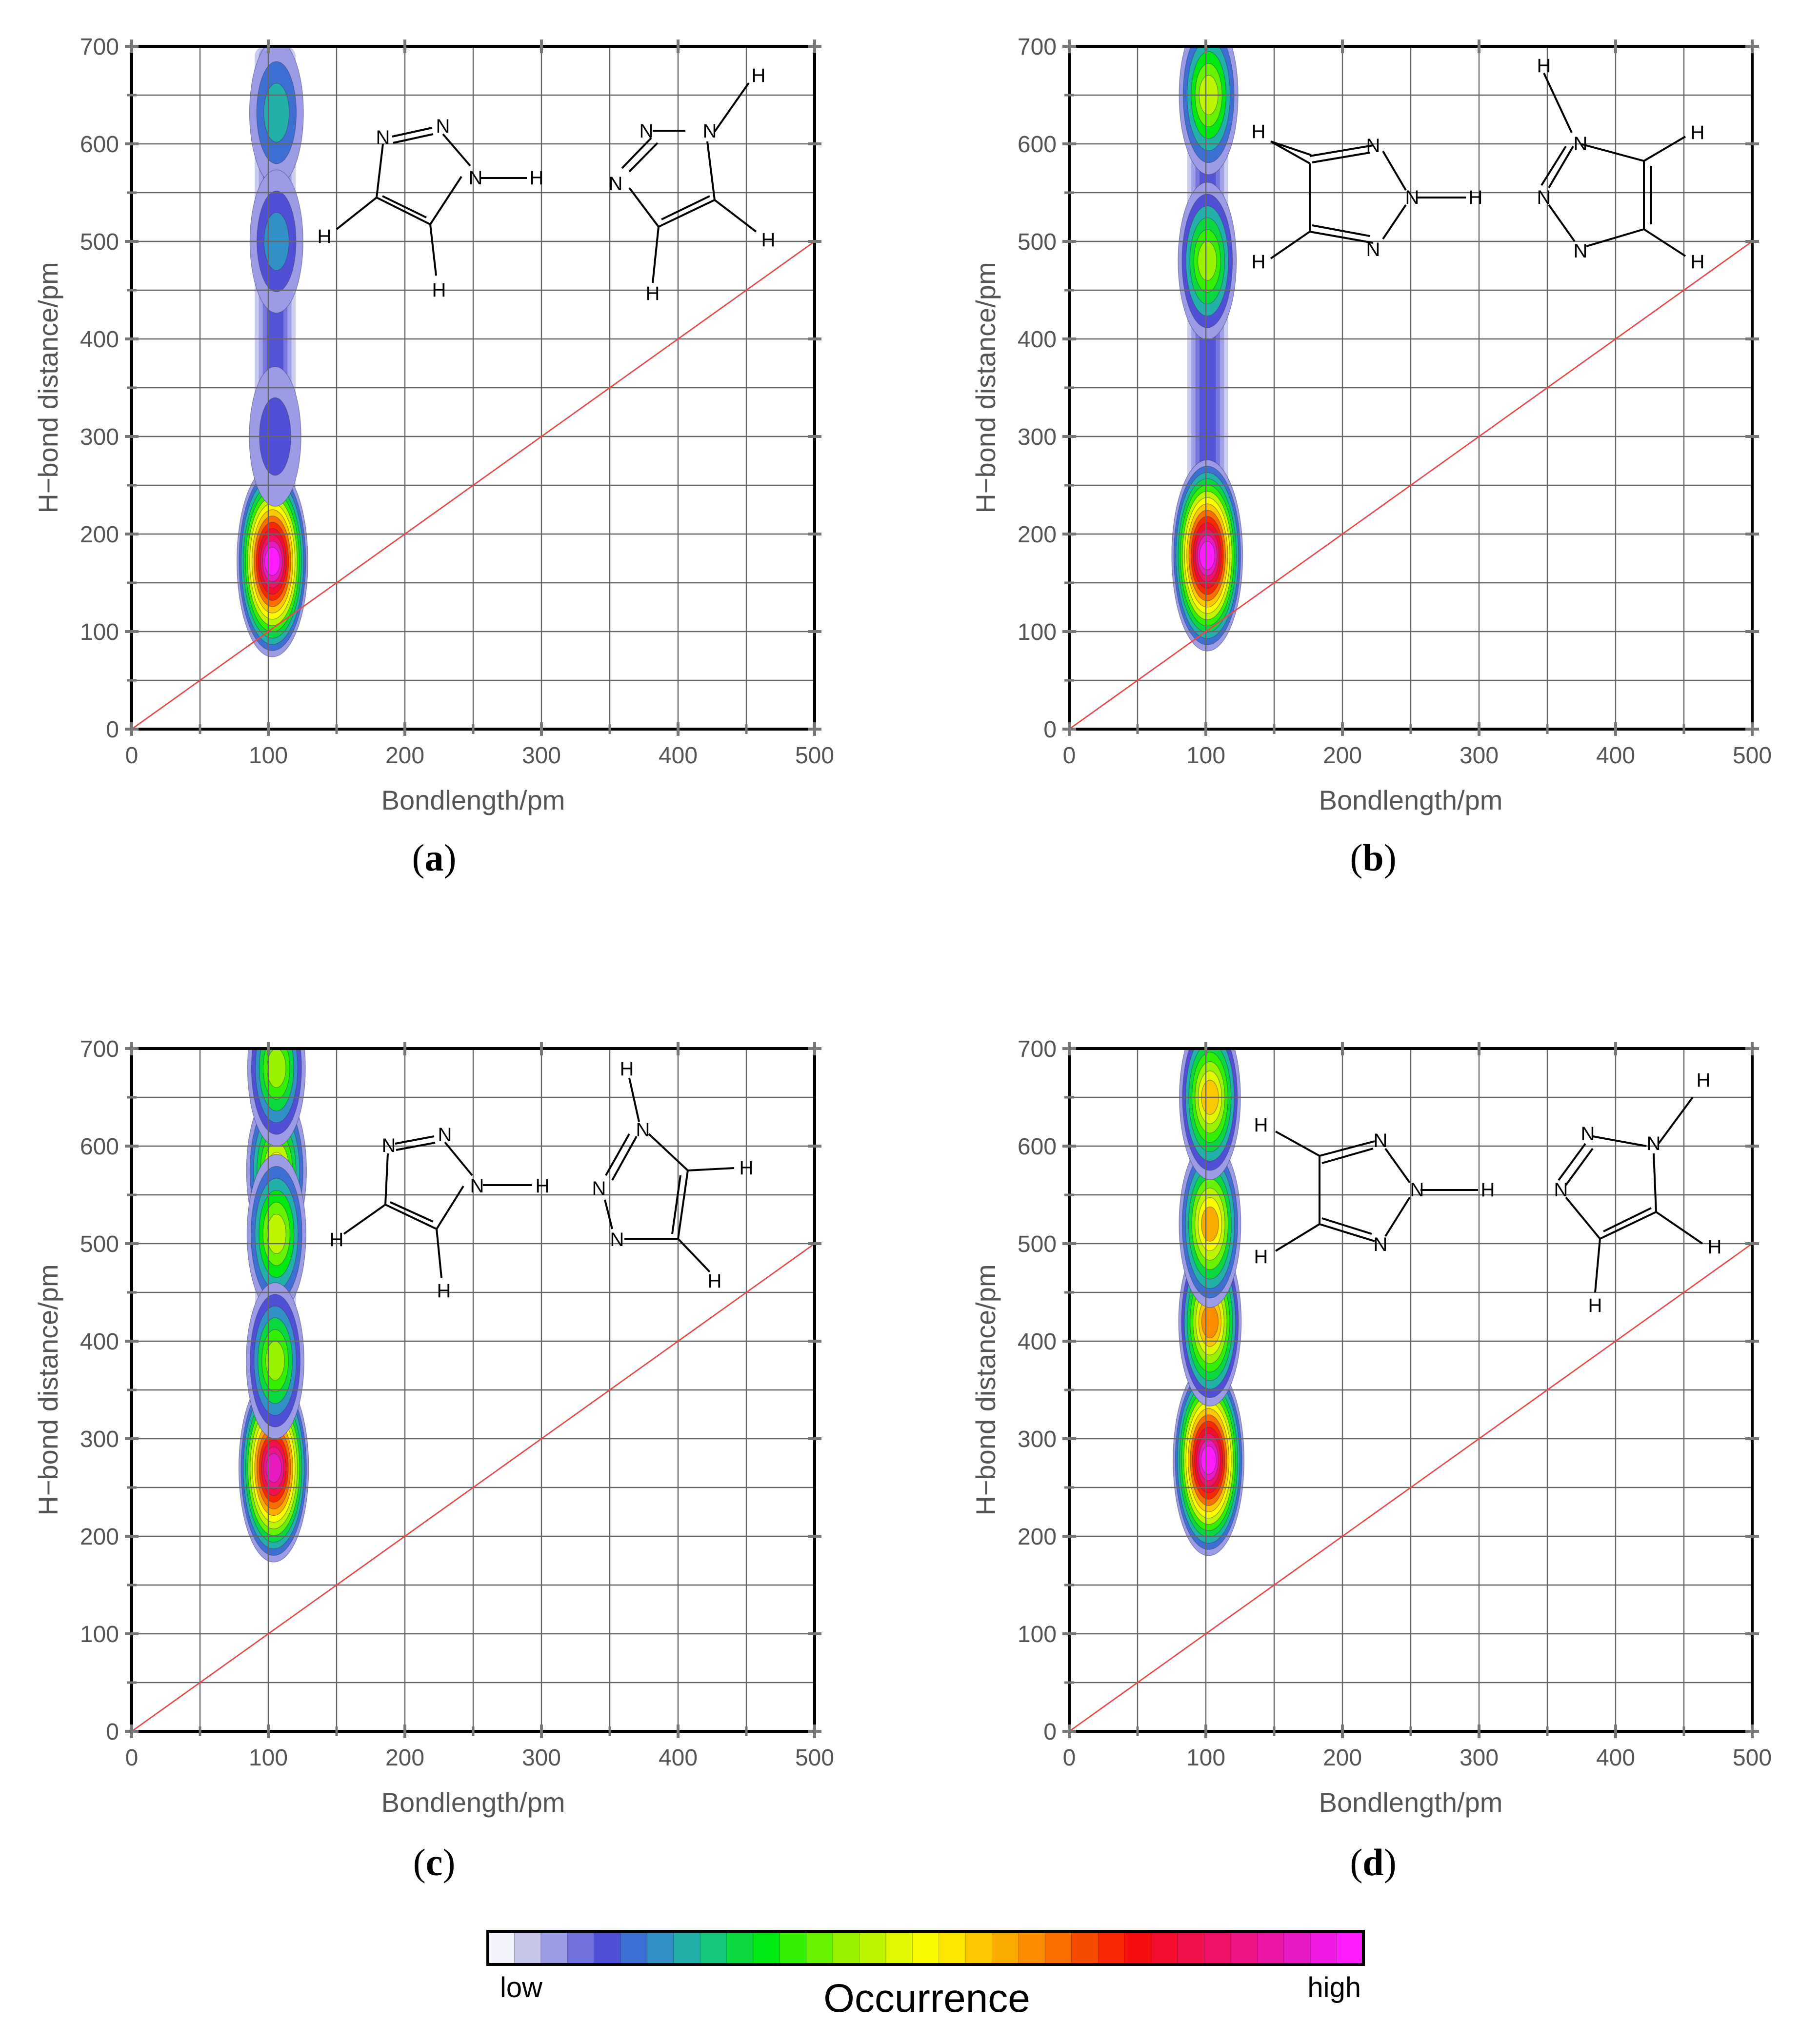  I want to click on x-tick-label: 400, so click(678, 756).